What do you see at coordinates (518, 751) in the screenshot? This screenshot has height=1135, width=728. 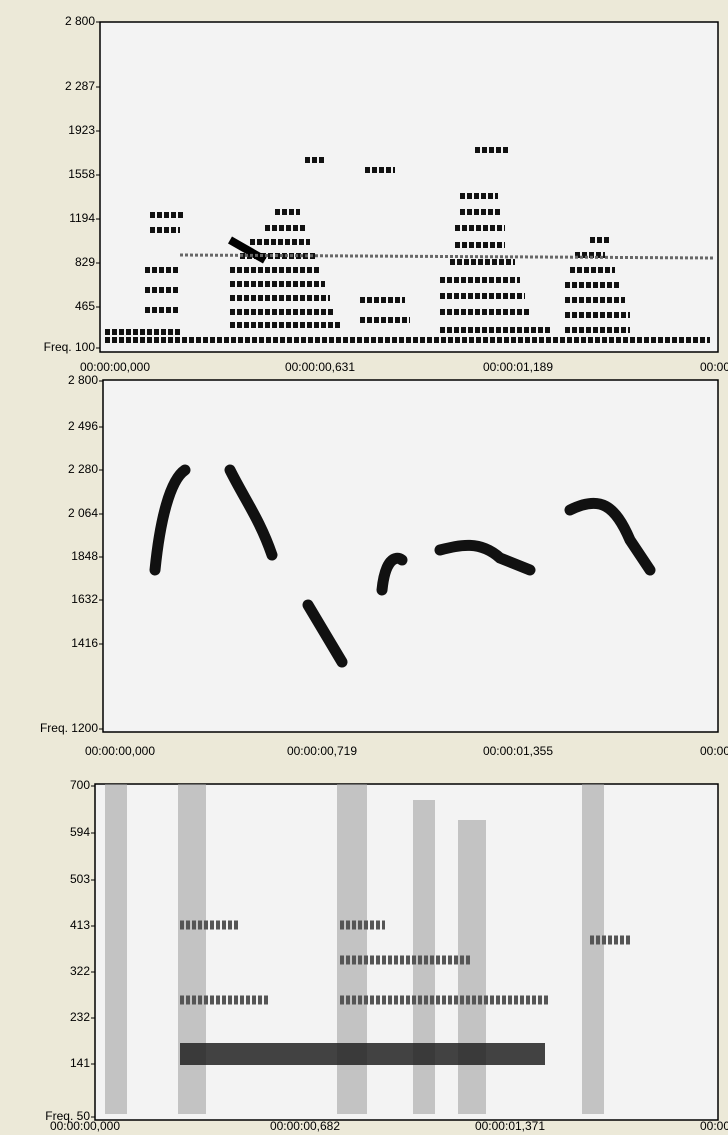 I see `x-tick-label: 00:00:01,355` at bounding box center [518, 751].